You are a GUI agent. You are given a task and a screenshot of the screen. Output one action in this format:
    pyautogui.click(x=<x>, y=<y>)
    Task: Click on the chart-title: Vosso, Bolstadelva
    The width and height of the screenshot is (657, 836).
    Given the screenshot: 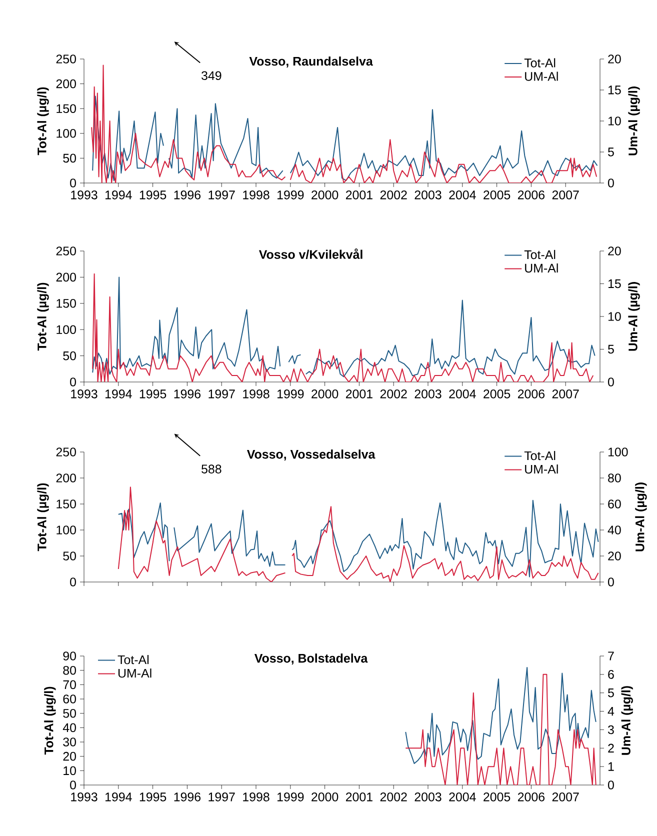 What is the action you would take?
    pyautogui.click(x=311, y=659)
    